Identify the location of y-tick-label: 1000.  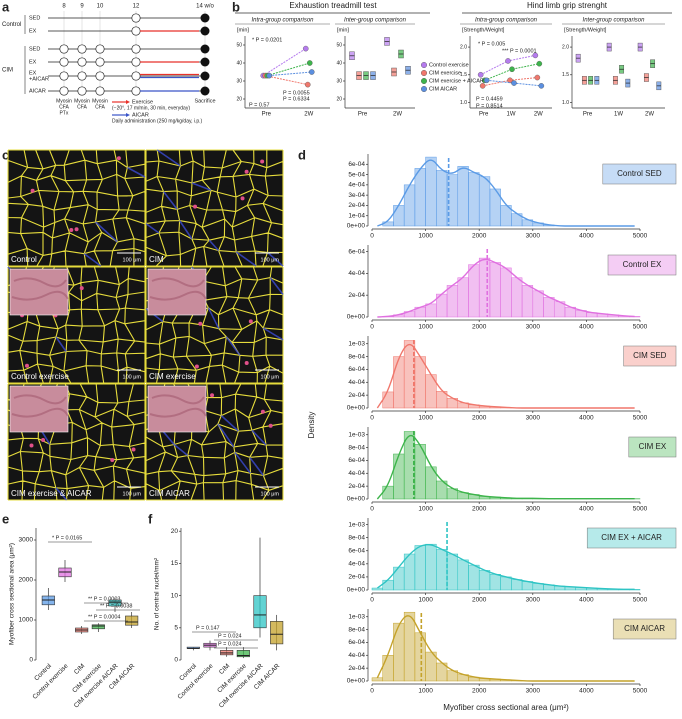
(26, 620).